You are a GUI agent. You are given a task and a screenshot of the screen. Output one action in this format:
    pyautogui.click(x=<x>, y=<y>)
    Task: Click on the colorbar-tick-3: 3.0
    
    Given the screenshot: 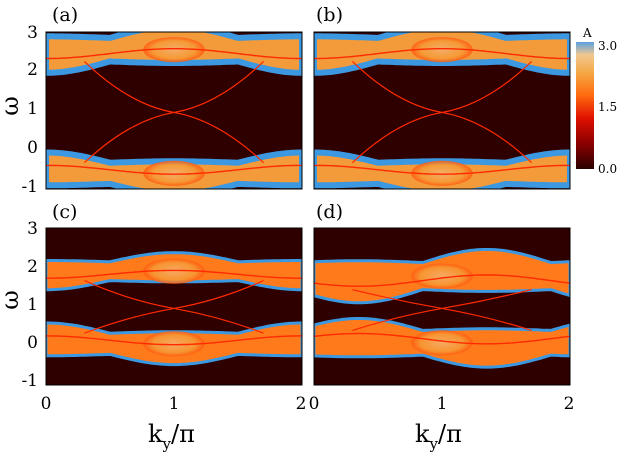 What is the action you would take?
    pyautogui.click(x=607, y=46)
    